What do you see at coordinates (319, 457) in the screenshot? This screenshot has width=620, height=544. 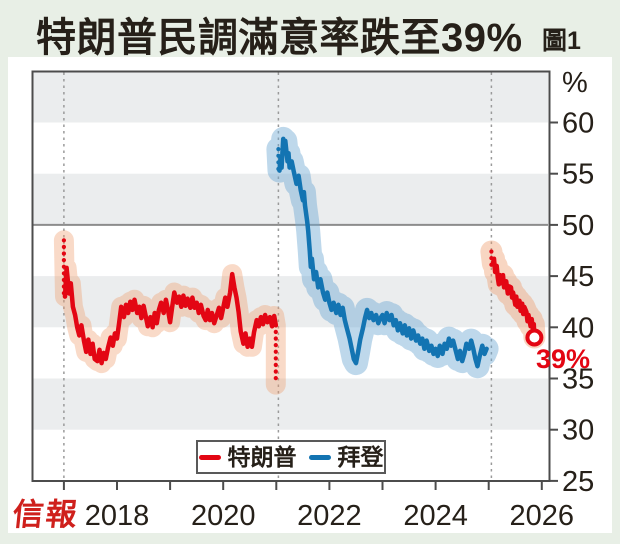 I see `biden-color-swatch` at bounding box center [319, 457].